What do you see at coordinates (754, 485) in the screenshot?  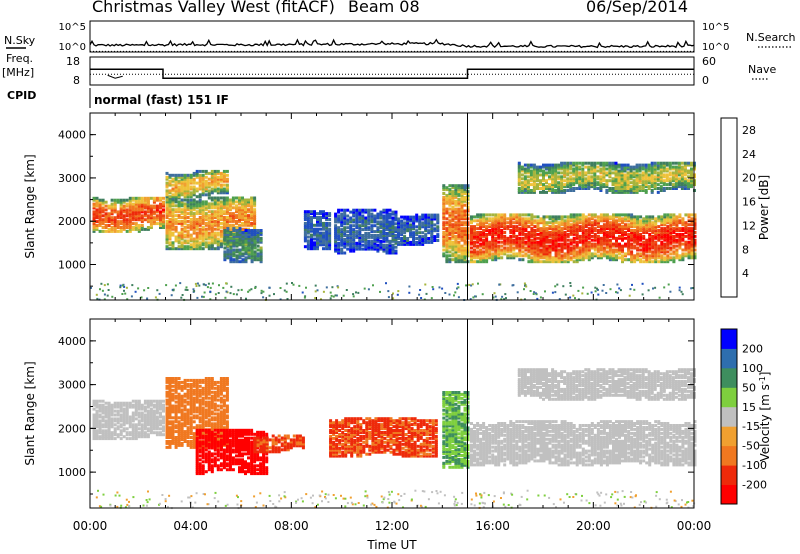 I see `velocity-colorbar-tick: -200` at bounding box center [754, 485].